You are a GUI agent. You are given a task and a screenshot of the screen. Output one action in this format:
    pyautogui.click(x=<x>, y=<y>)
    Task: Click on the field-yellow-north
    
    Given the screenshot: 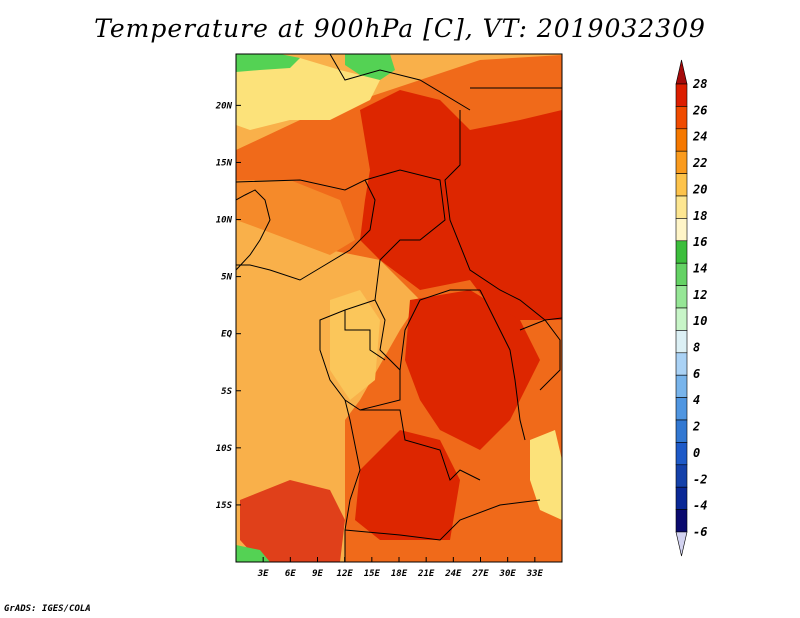 What is the action you would take?
    pyautogui.click(x=308, y=94)
    